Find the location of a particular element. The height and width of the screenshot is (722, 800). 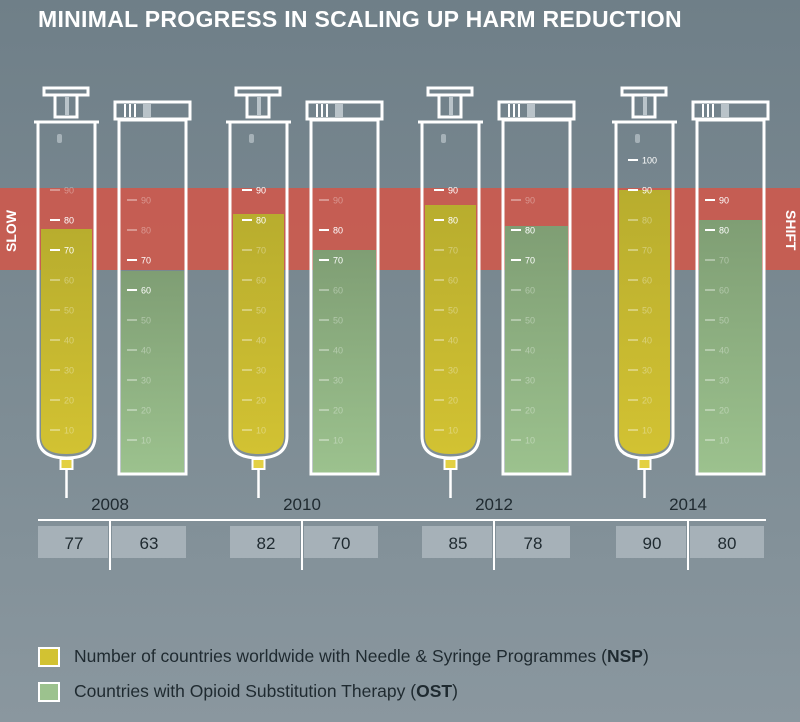

syringe-tick-label-100: 100 is located at coordinates (649, 161).